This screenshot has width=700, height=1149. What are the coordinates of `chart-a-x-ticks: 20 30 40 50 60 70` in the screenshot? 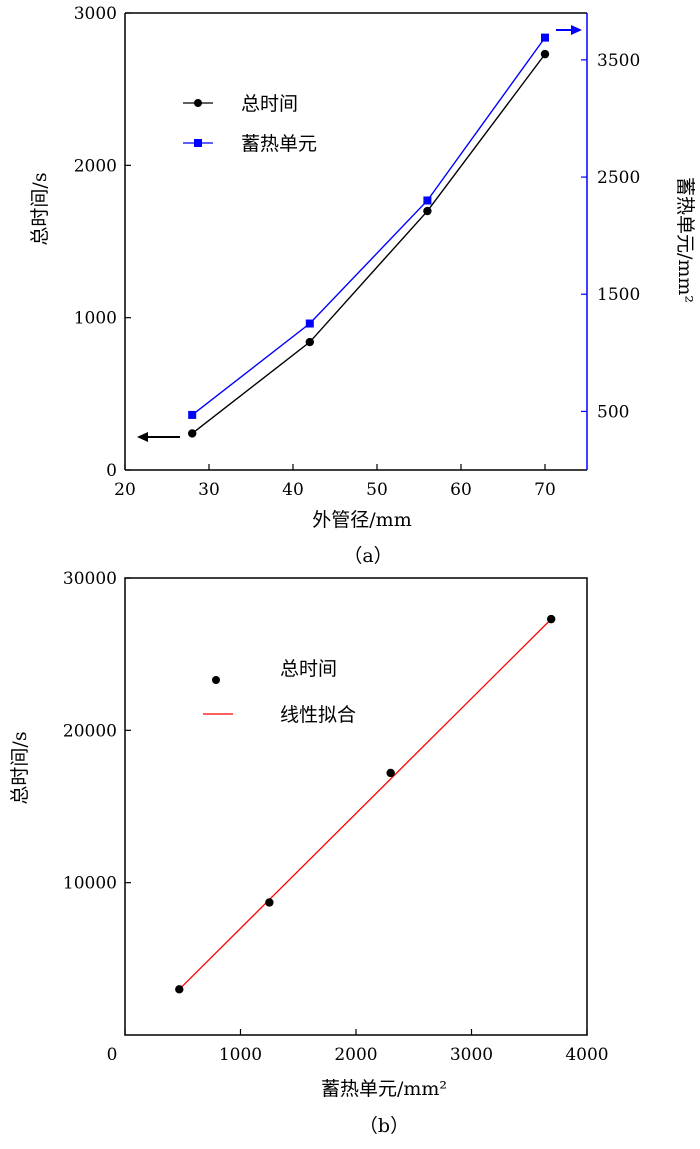 It's located at (335, 482).